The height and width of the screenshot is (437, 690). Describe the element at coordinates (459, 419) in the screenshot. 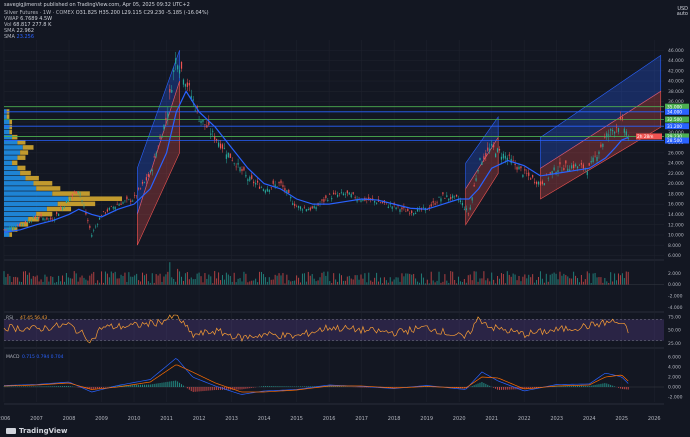

I see `time-tick-label: 2020` at that location.